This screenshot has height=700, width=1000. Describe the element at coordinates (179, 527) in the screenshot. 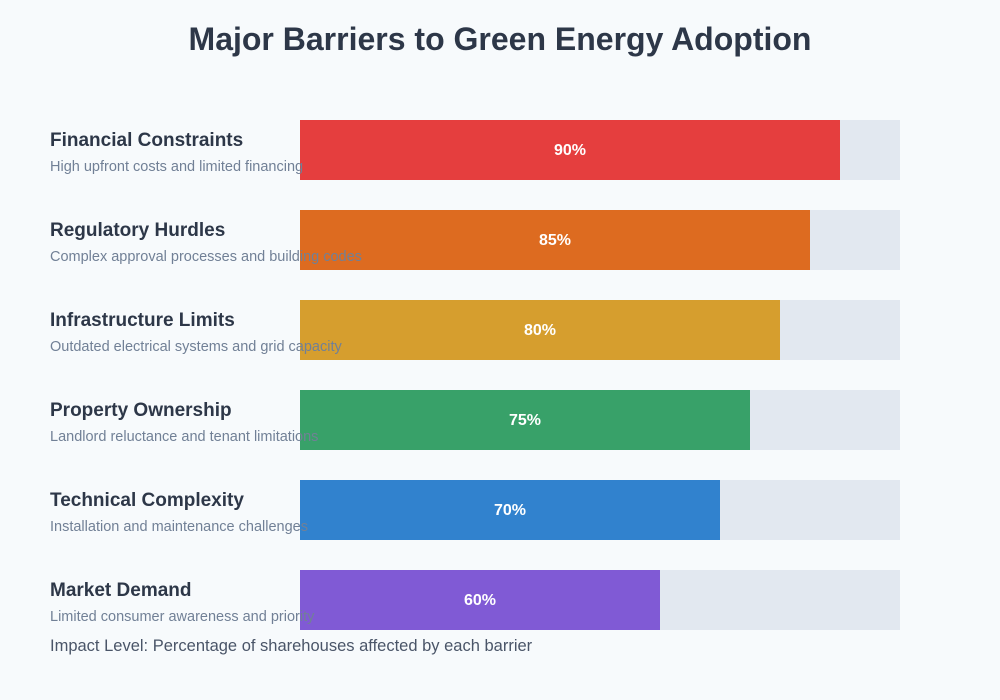

I see `category-description: Installation and maintenance challenges` at that location.